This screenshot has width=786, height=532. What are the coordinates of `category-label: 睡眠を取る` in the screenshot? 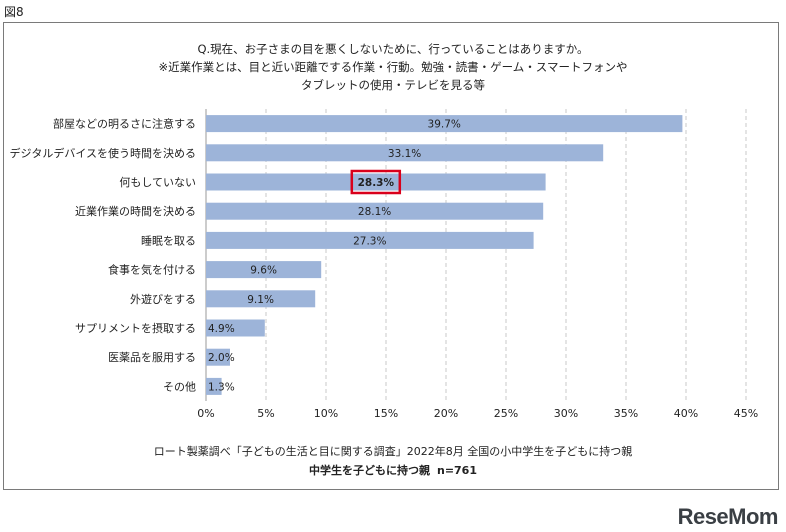 It's located at (168, 240).